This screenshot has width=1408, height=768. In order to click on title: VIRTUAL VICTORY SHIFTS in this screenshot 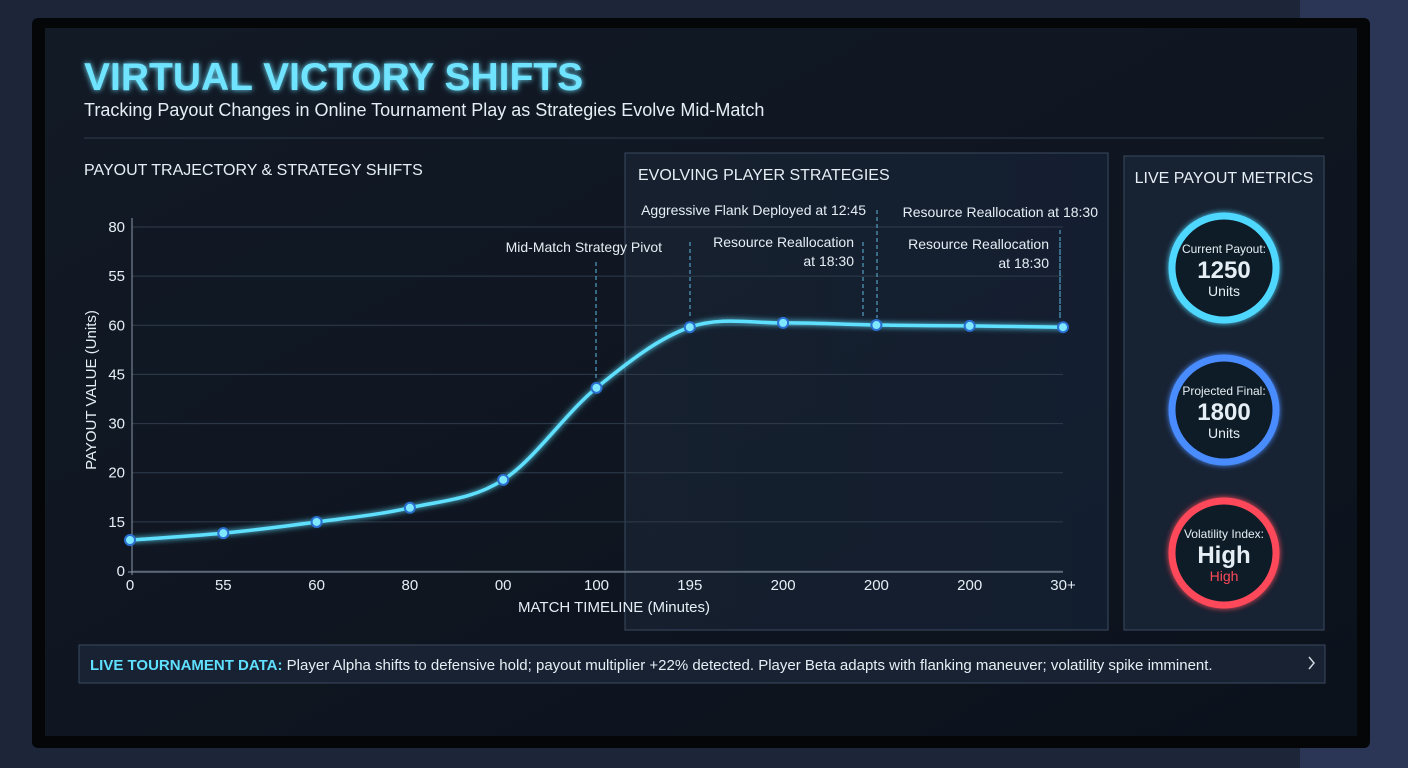, I will do `click(333, 77)`.